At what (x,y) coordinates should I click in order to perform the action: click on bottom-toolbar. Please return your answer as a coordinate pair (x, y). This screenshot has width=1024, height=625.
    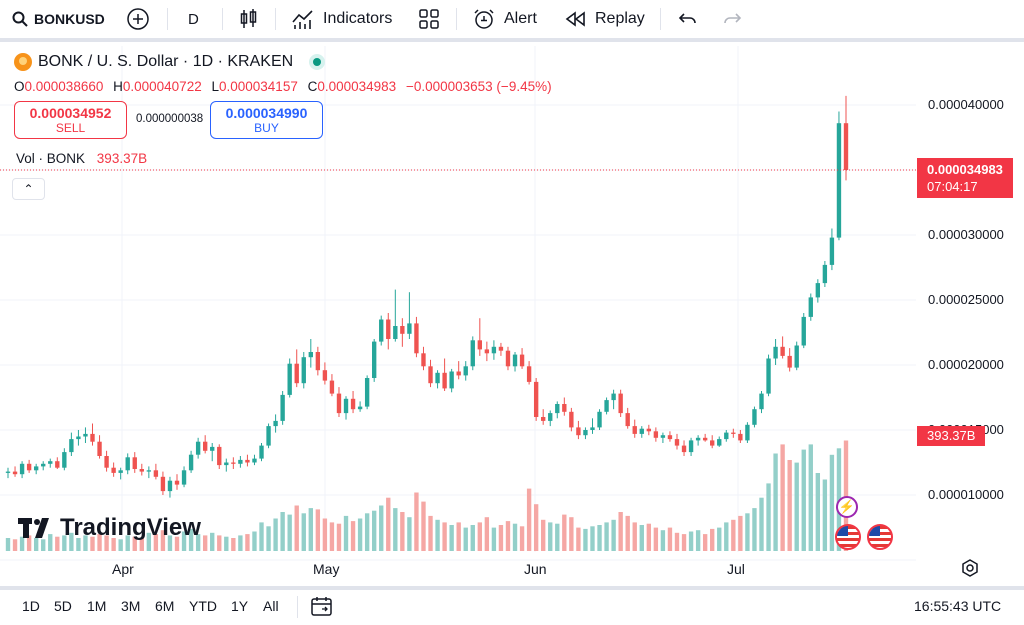
    Looking at the image, I should click on (512, 605).